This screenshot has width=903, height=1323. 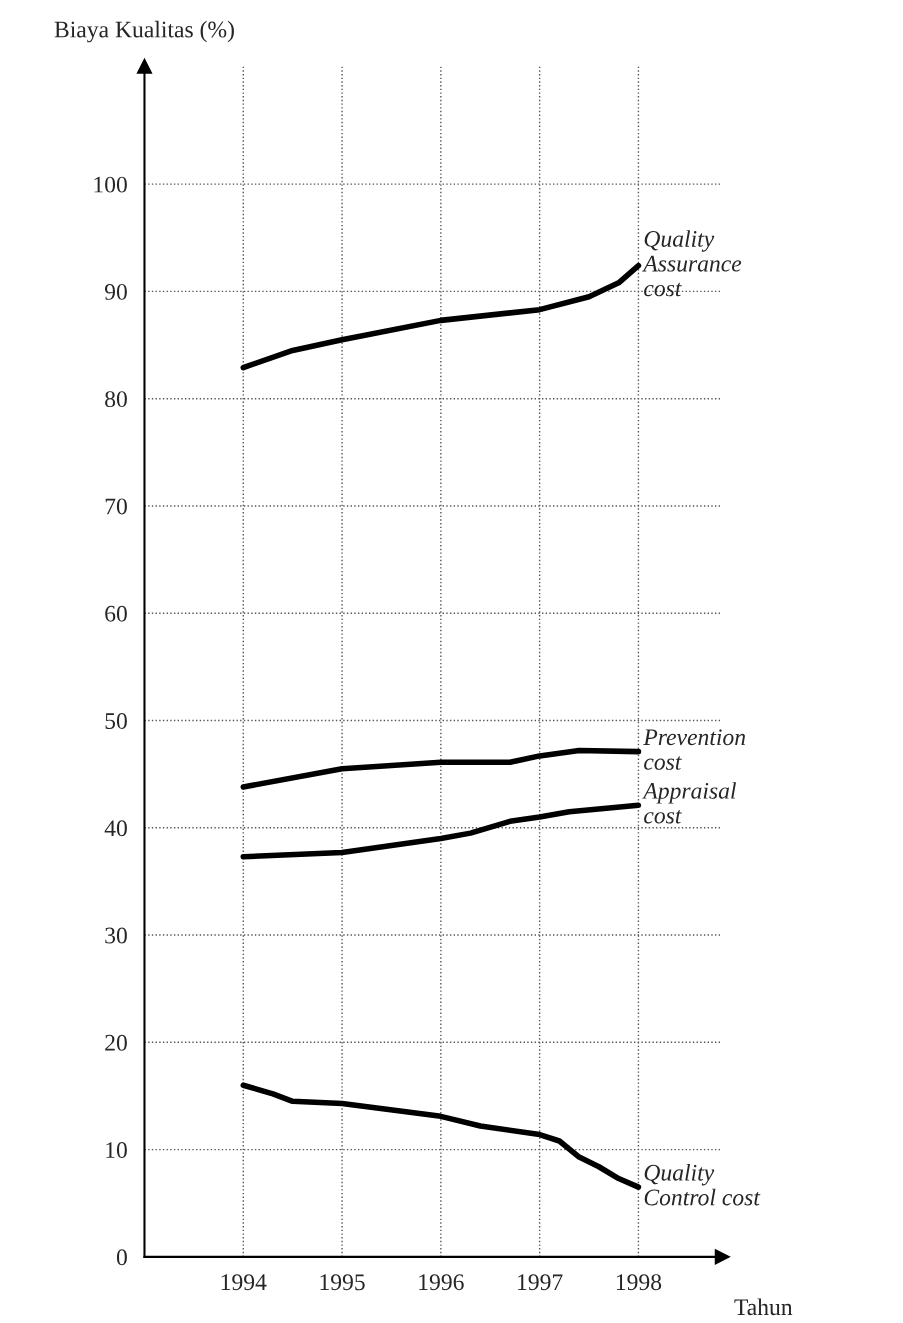 I want to click on x-tick-label: 1998, so click(x=639, y=1282).